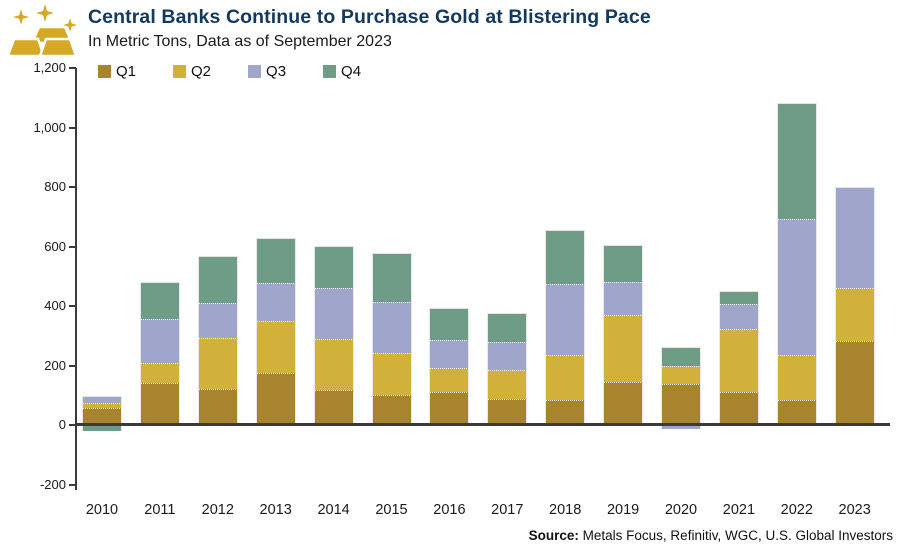 This screenshot has height=552, width=900. I want to click on bar-segment-2020-q2, so click(681, 375).